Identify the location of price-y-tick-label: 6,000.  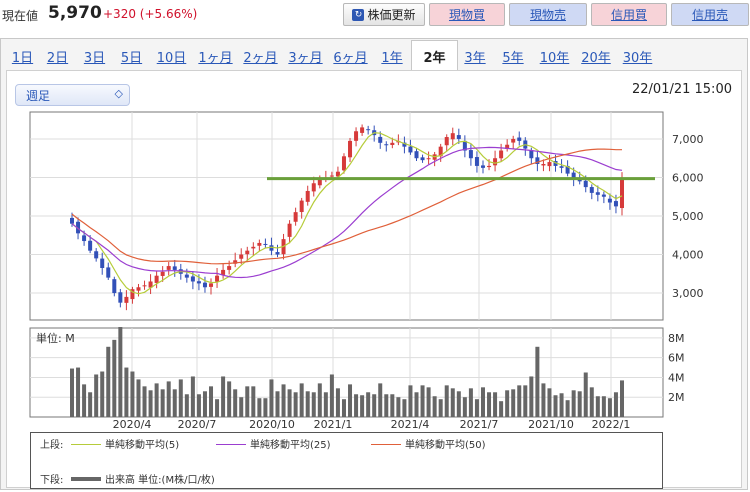
(688, 177).